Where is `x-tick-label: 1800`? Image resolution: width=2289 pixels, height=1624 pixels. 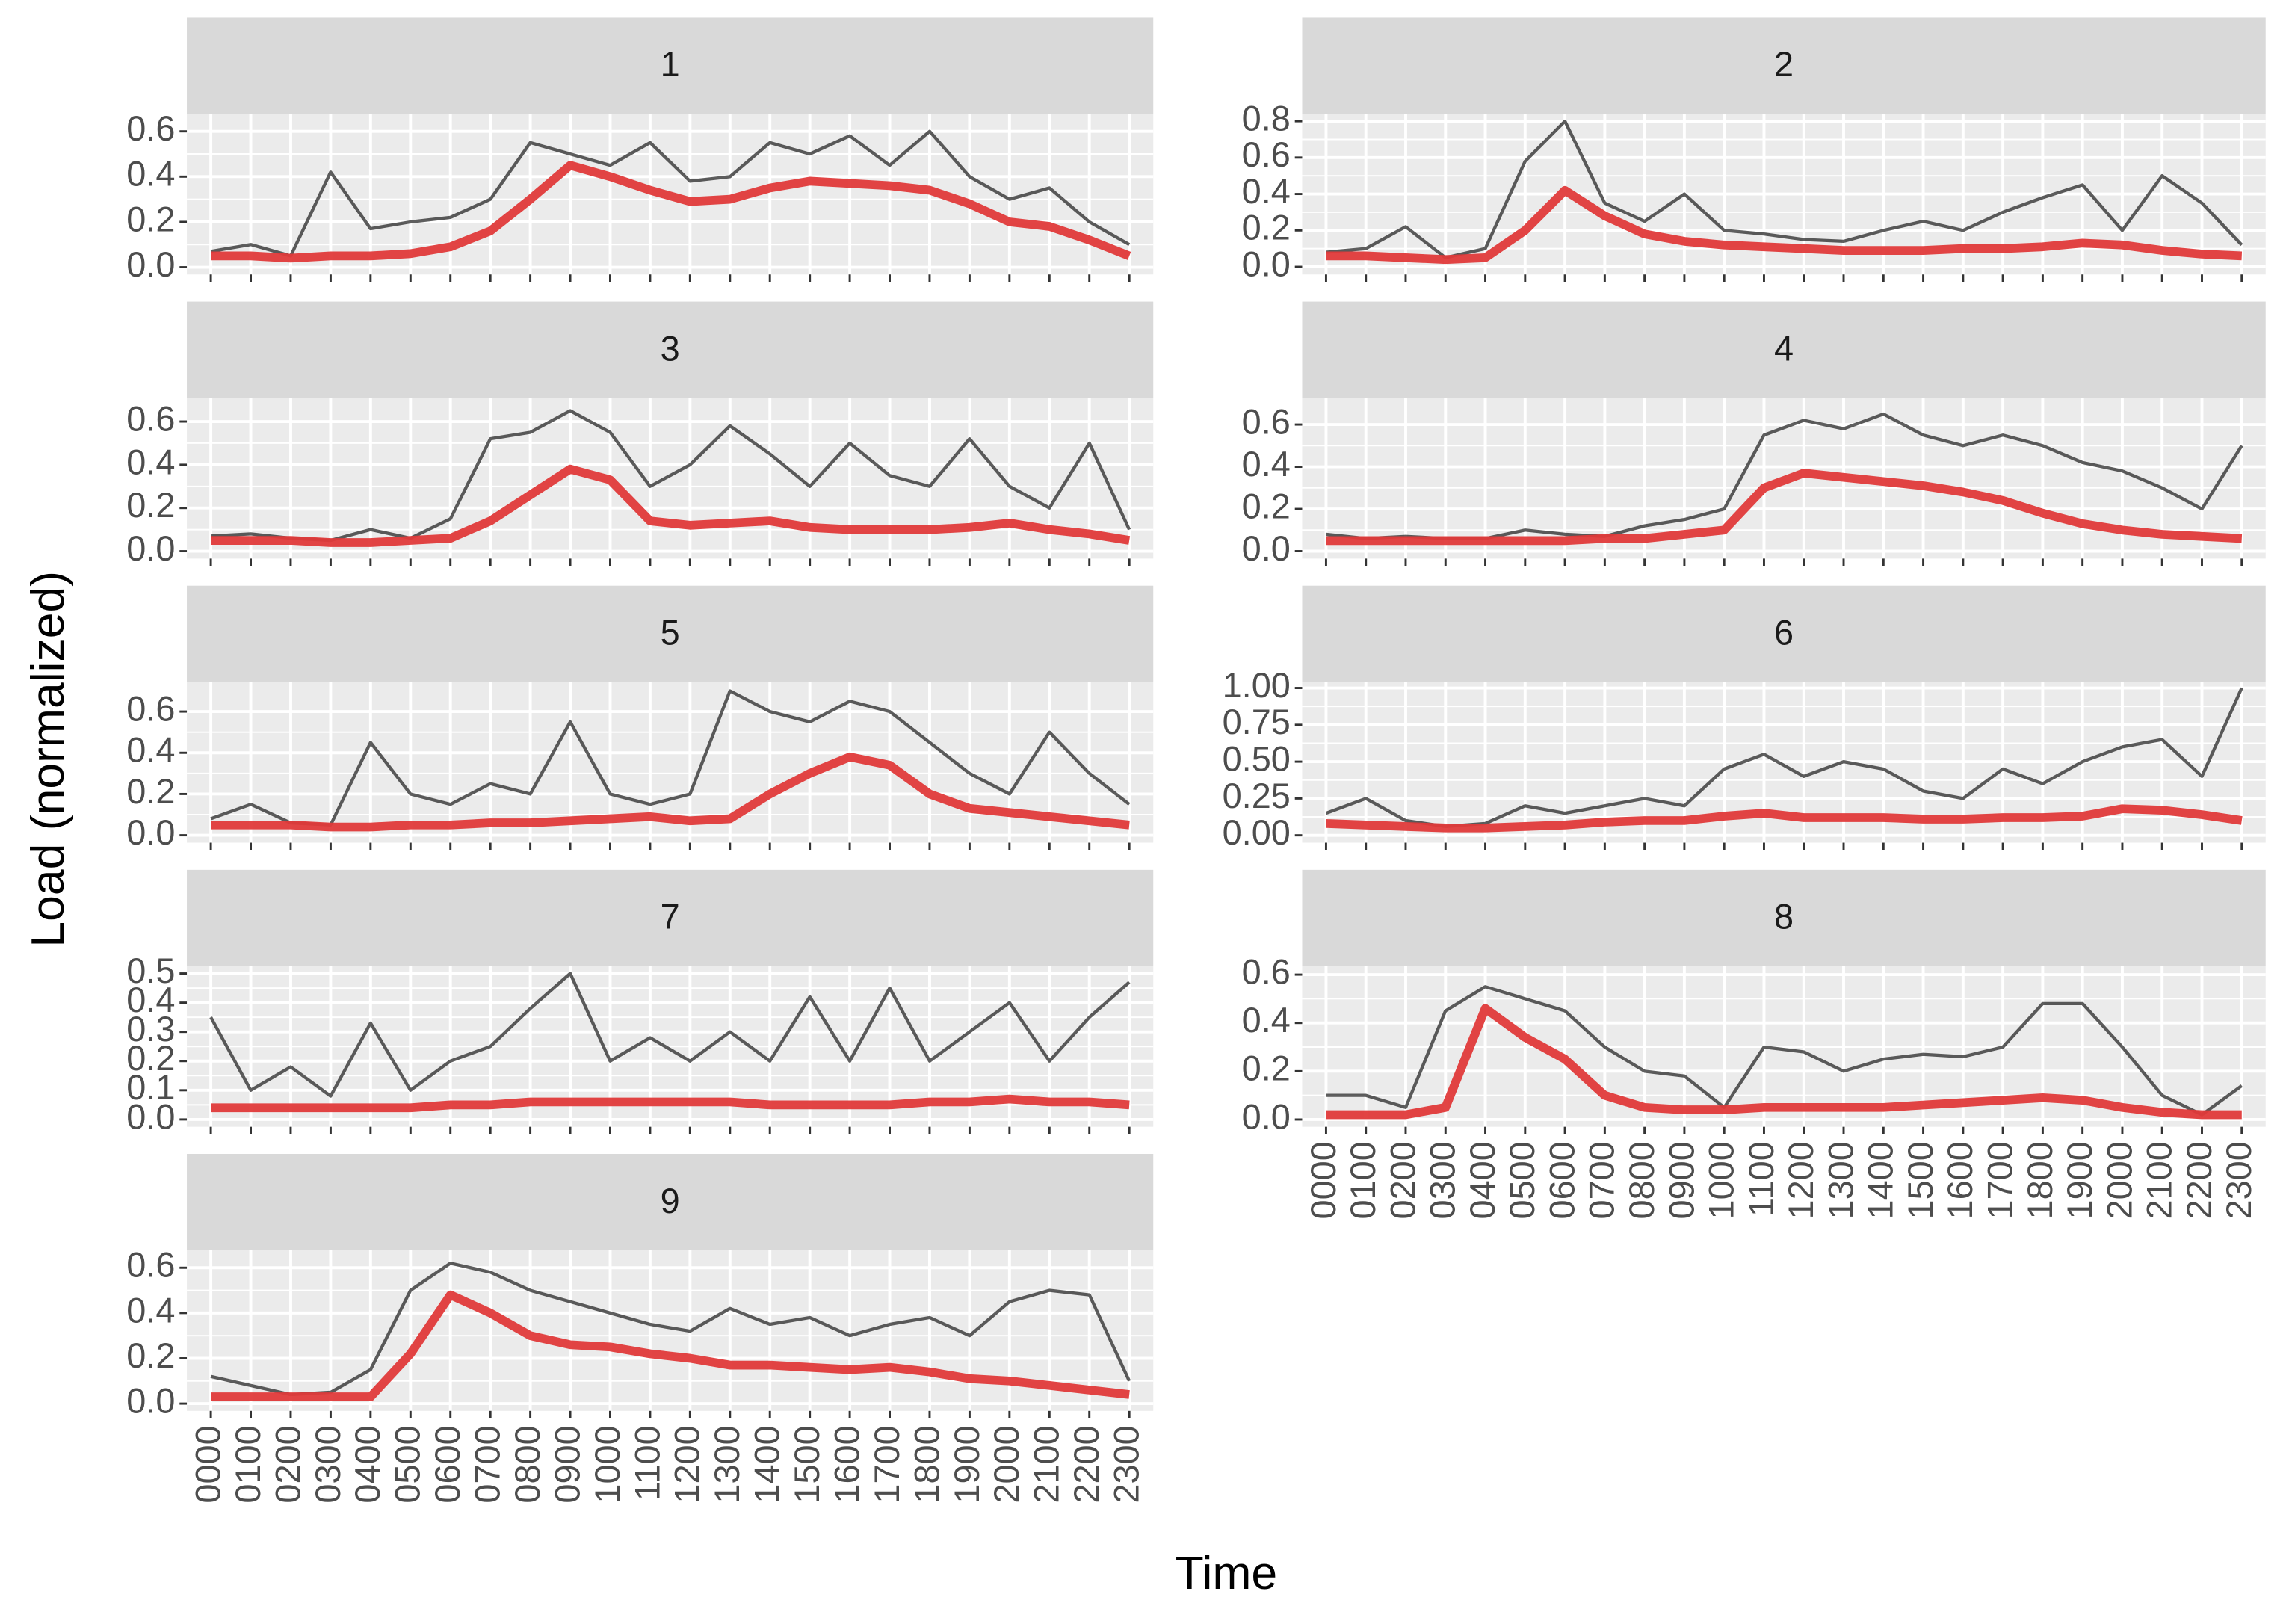
x-tick-label: 1800 is located at coordinates (926, 1464).